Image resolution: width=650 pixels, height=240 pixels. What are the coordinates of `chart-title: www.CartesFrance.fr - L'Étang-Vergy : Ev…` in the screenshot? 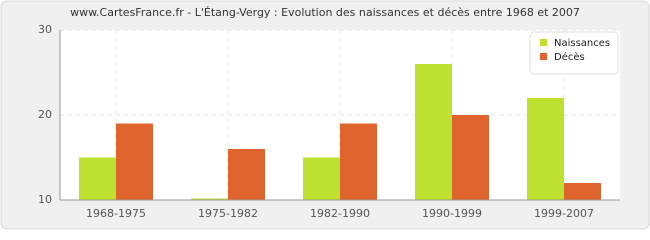 It's located at (325, 12).